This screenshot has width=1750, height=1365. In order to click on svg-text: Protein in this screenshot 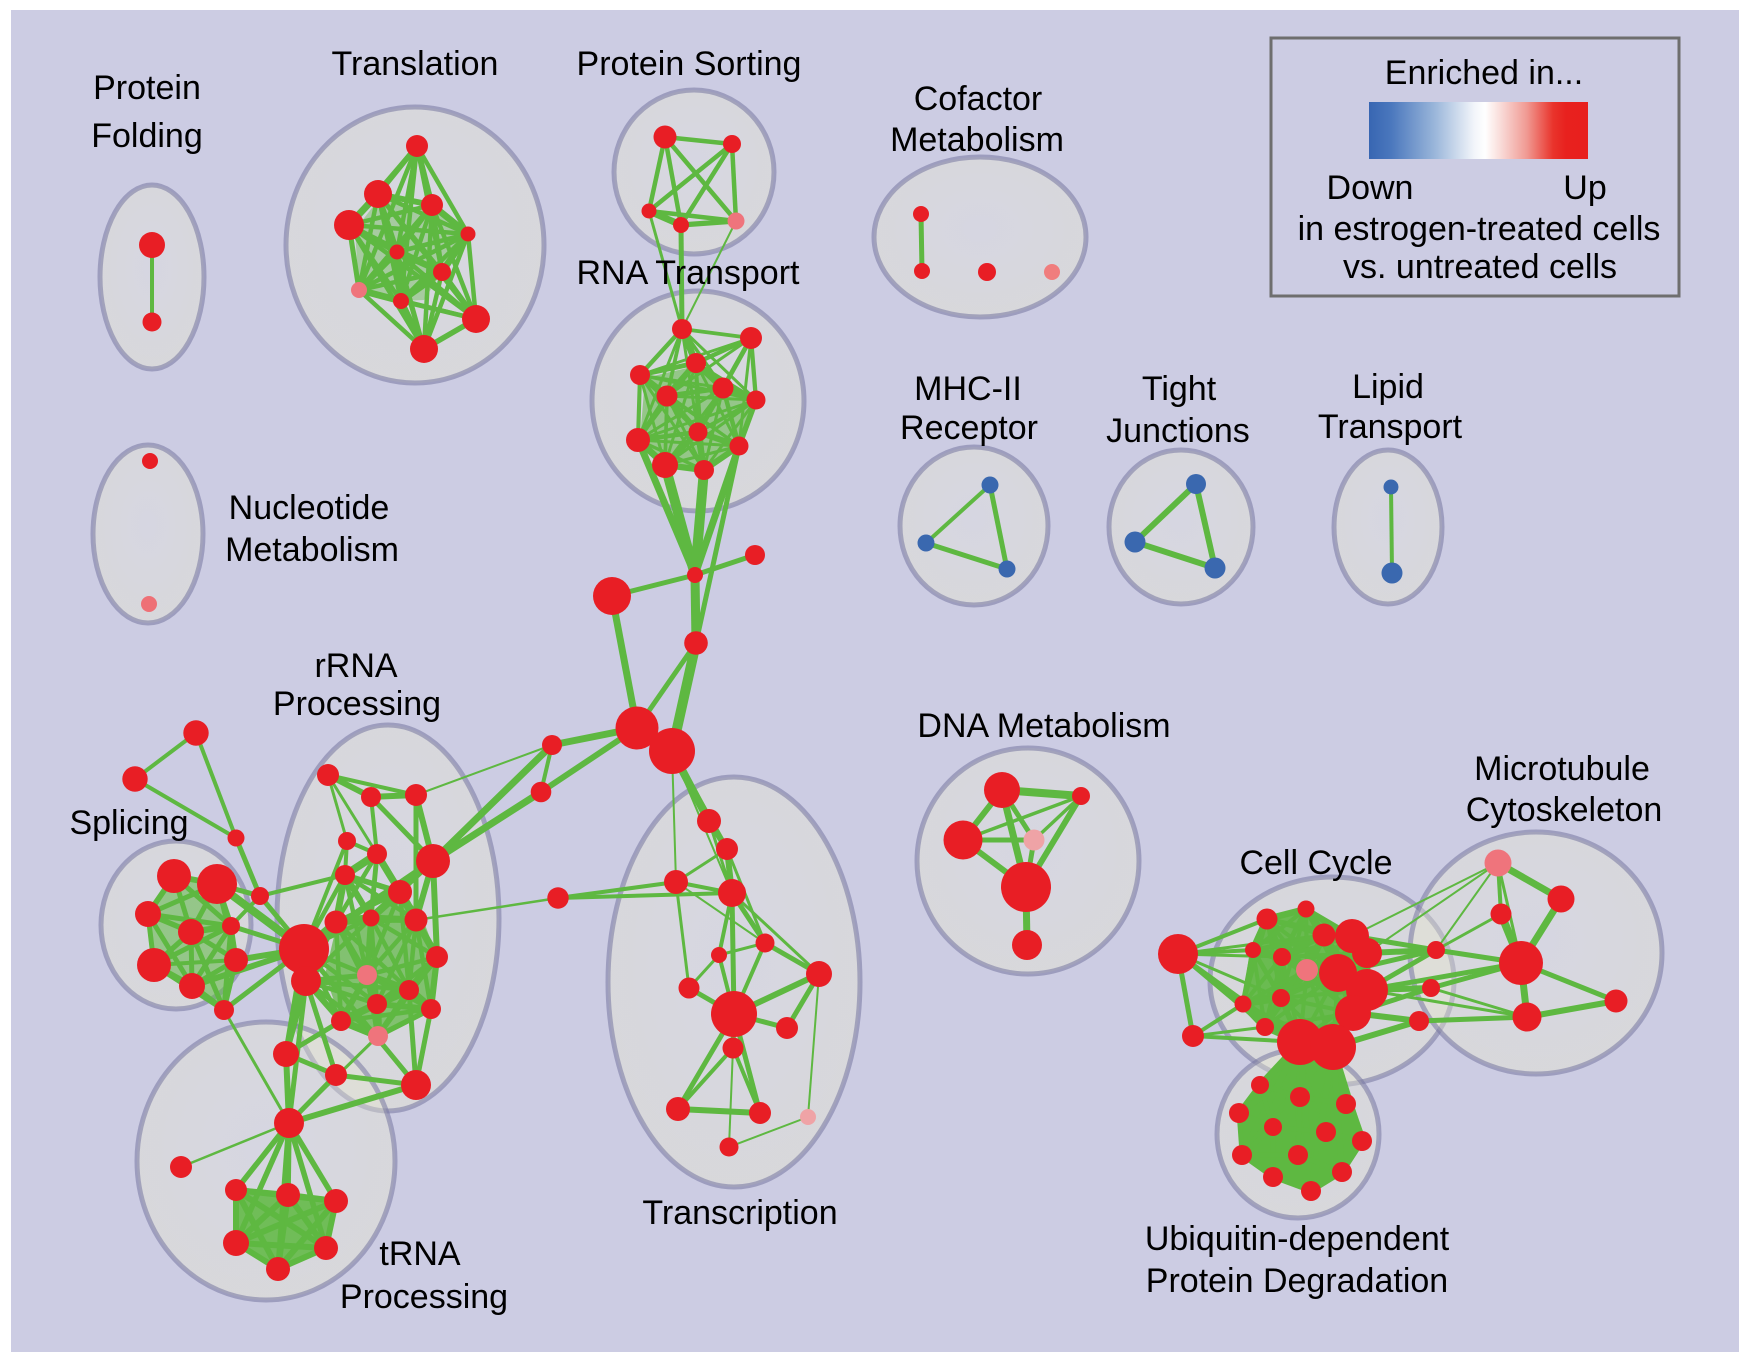, I will do `click(147, 88)`.